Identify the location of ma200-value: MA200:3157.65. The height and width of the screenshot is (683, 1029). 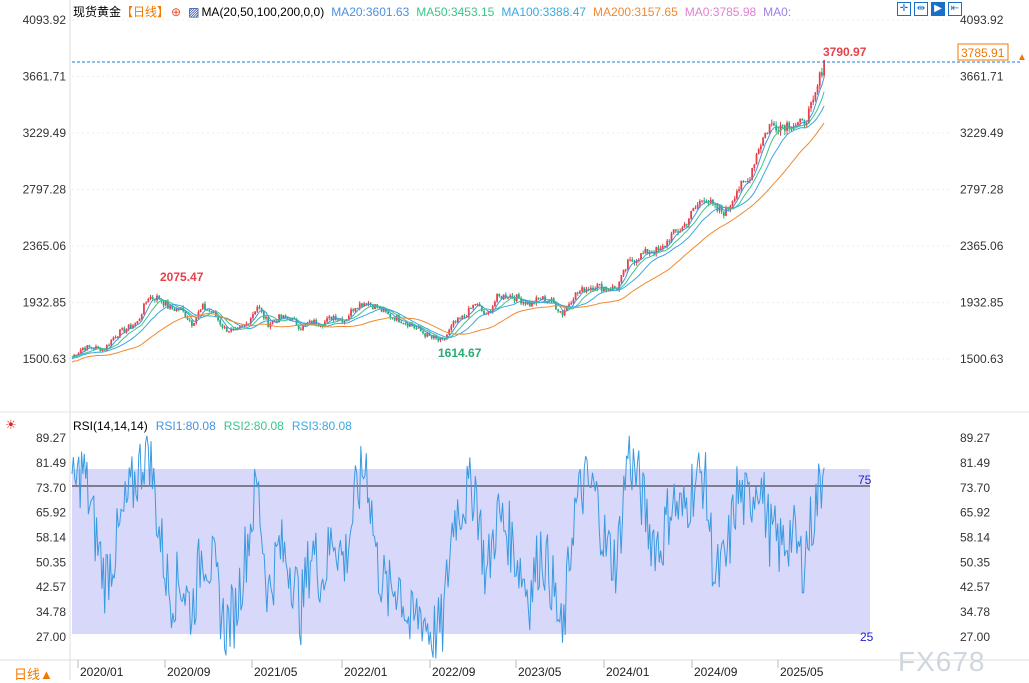
(635, 12).